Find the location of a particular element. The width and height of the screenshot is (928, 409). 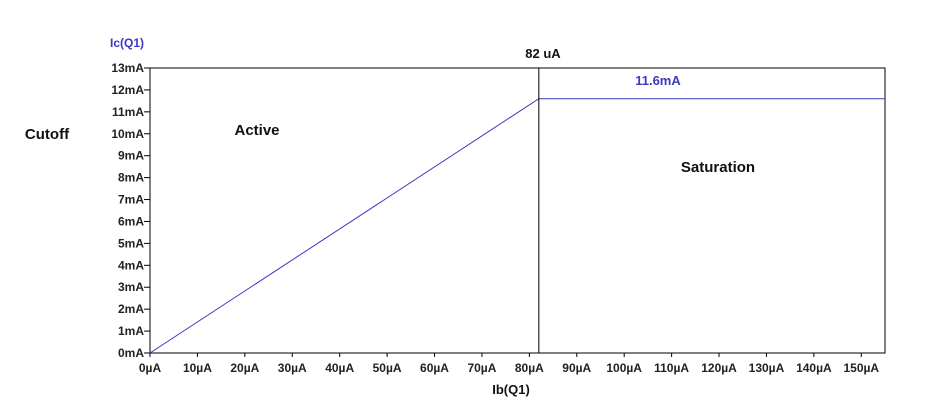

y-tick-label: 1mA is located at coordinates (131, 331).